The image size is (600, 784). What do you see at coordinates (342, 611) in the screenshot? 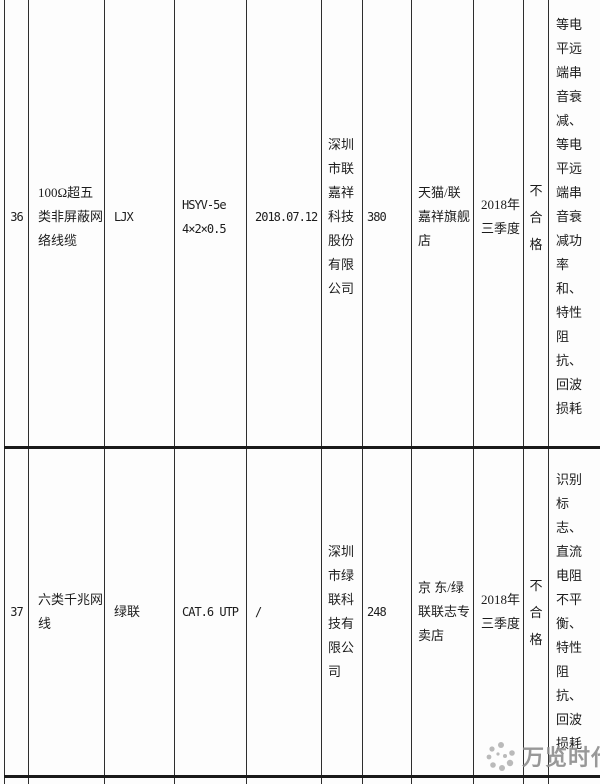
I see `cell-manufacturer: 深圳 市绿 联科 技有 限公 司` at bounding box center [342, 611].